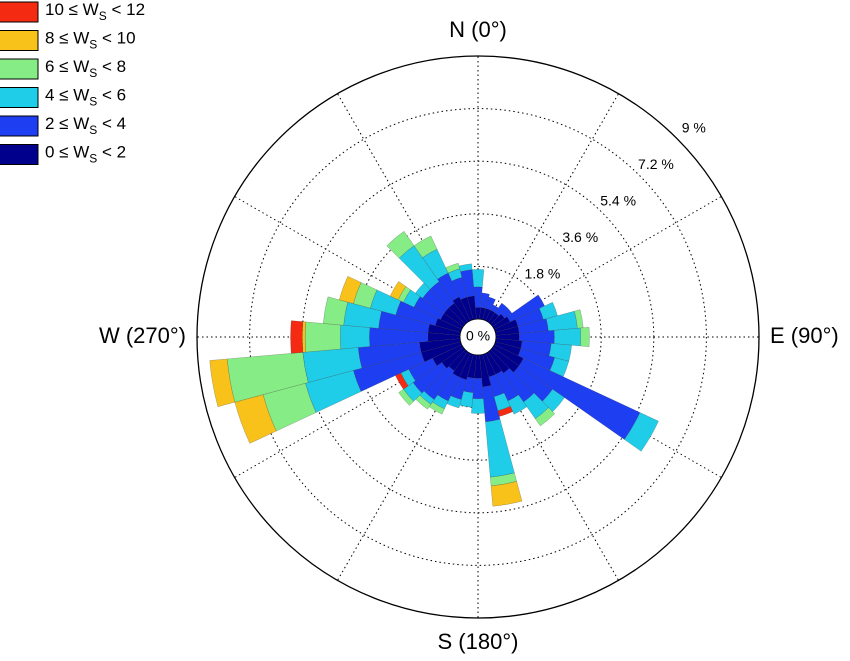 This screenshot has width=850, height=661. I want to click on grid-ring, so click(478, 337).